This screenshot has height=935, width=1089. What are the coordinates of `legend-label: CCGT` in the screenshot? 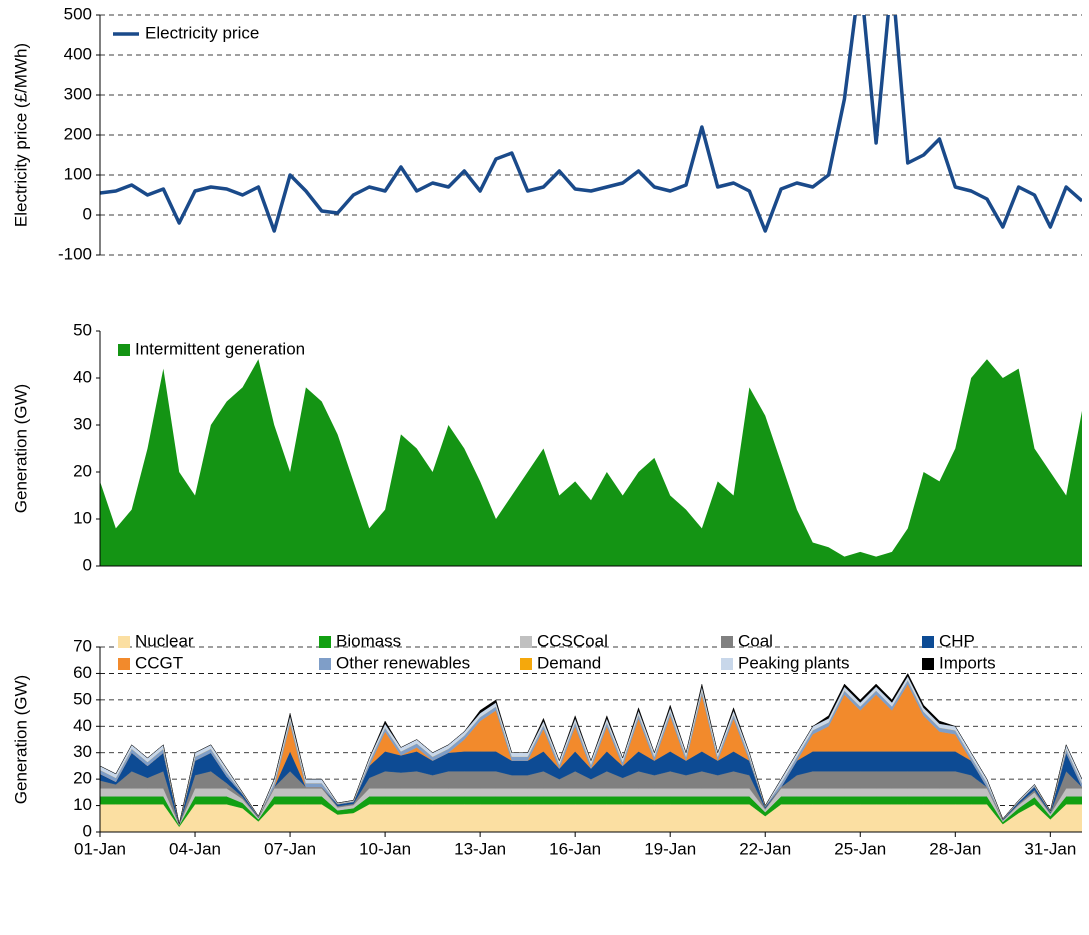 It's located at (159, 662).